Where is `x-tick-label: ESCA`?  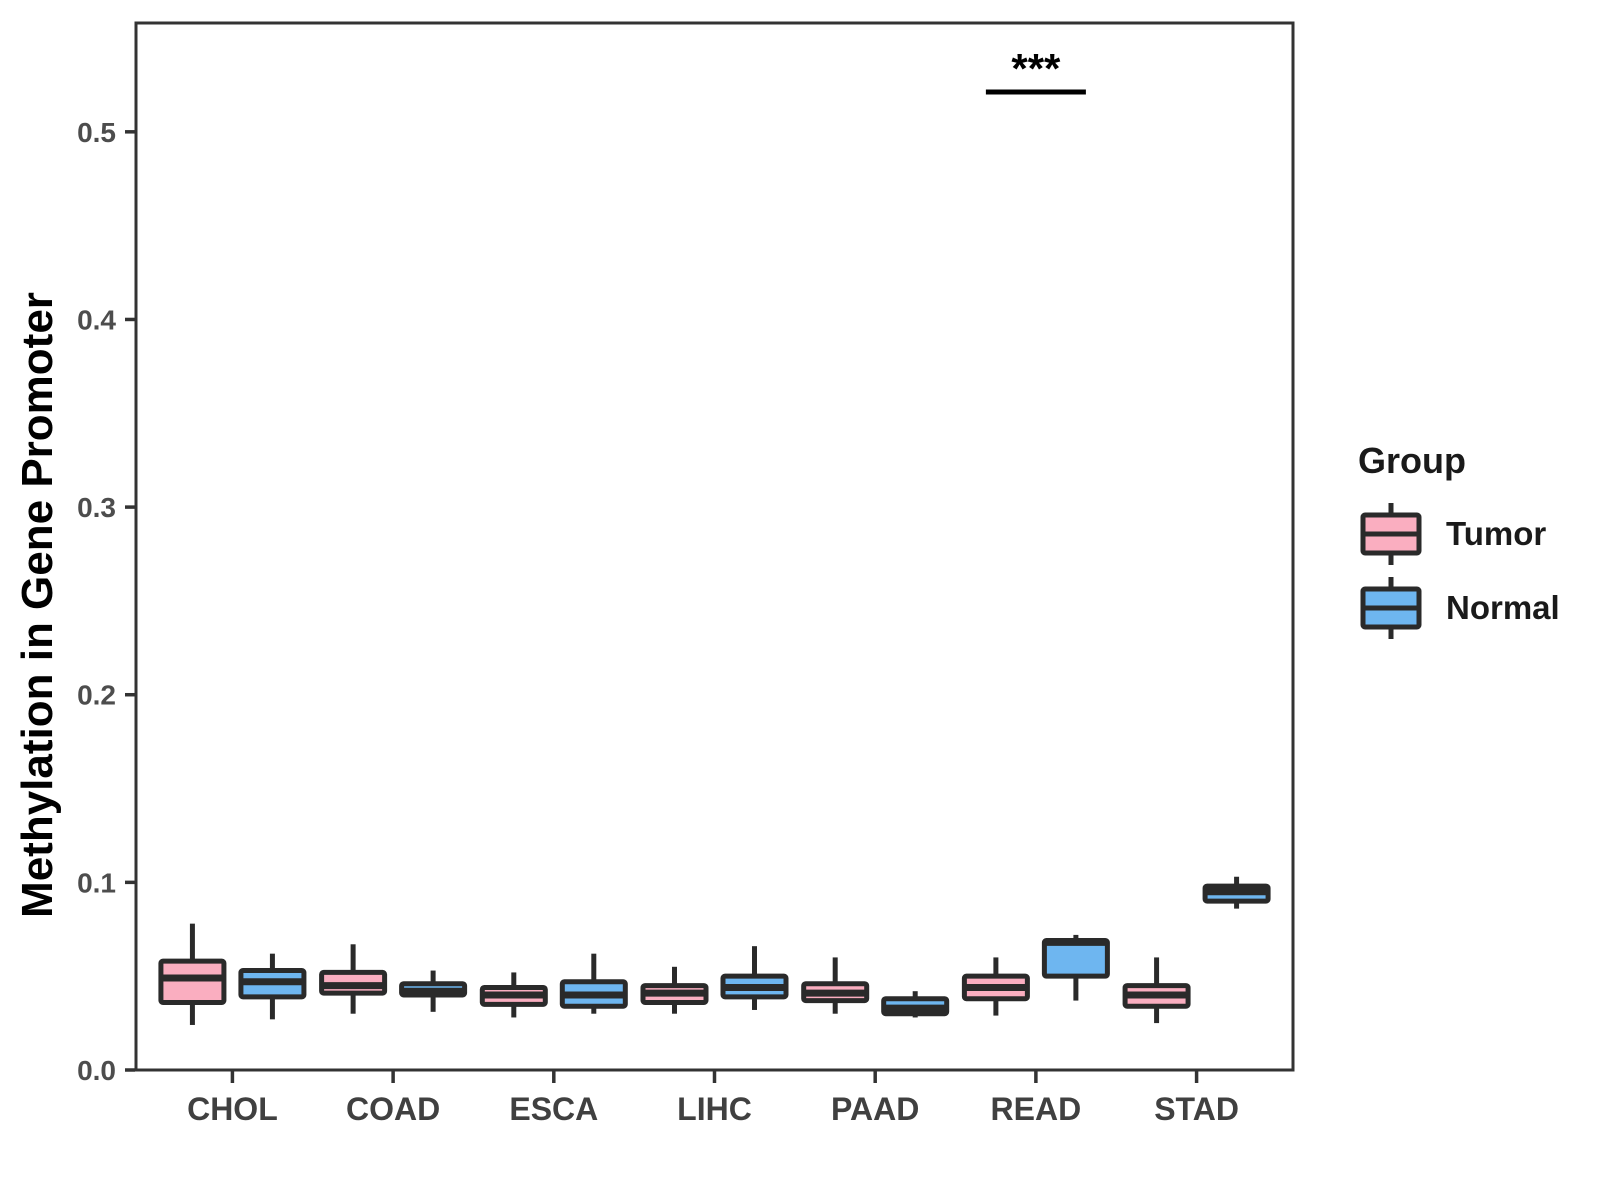
x-tick-label: ESCA is located at coordinates (553, 1109).